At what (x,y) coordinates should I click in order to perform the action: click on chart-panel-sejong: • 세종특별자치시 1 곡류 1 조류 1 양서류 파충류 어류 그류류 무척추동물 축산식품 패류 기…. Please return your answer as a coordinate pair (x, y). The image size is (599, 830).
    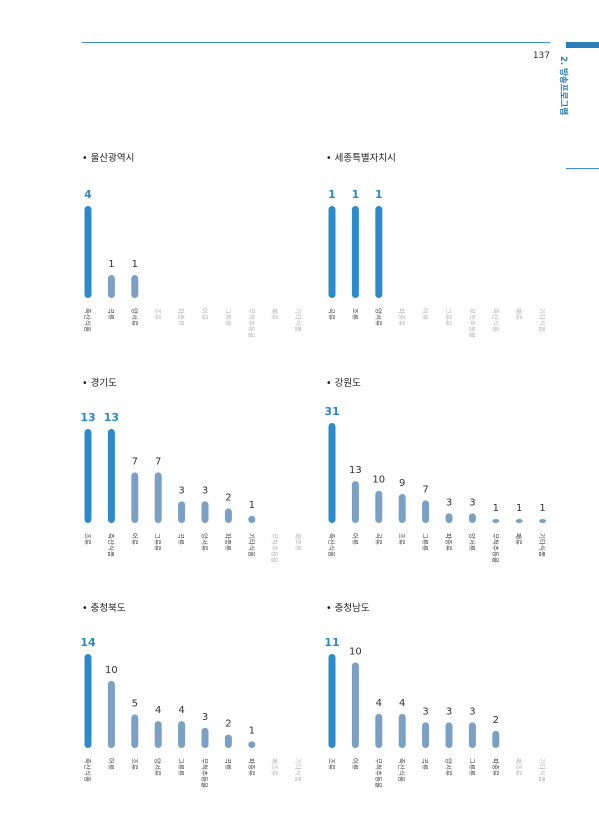
    Looking at the image, I should click on (441, 257).